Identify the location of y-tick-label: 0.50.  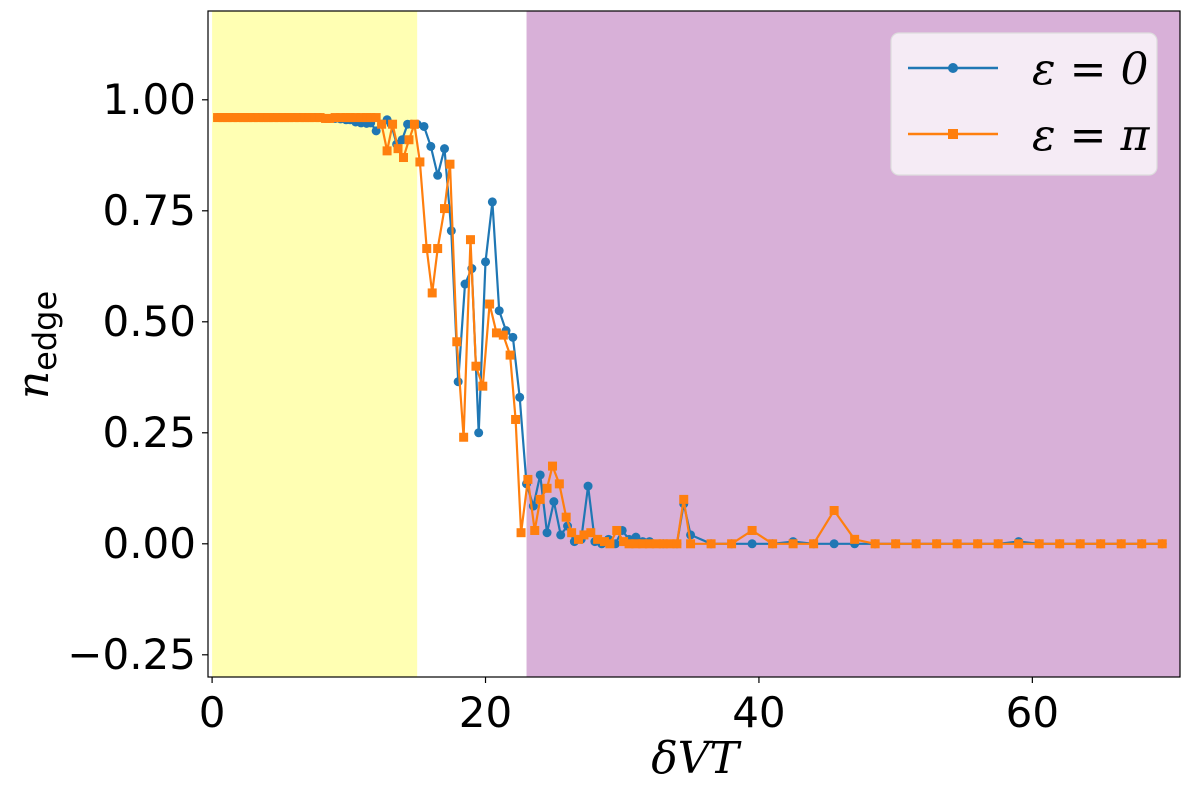
(149, 321).